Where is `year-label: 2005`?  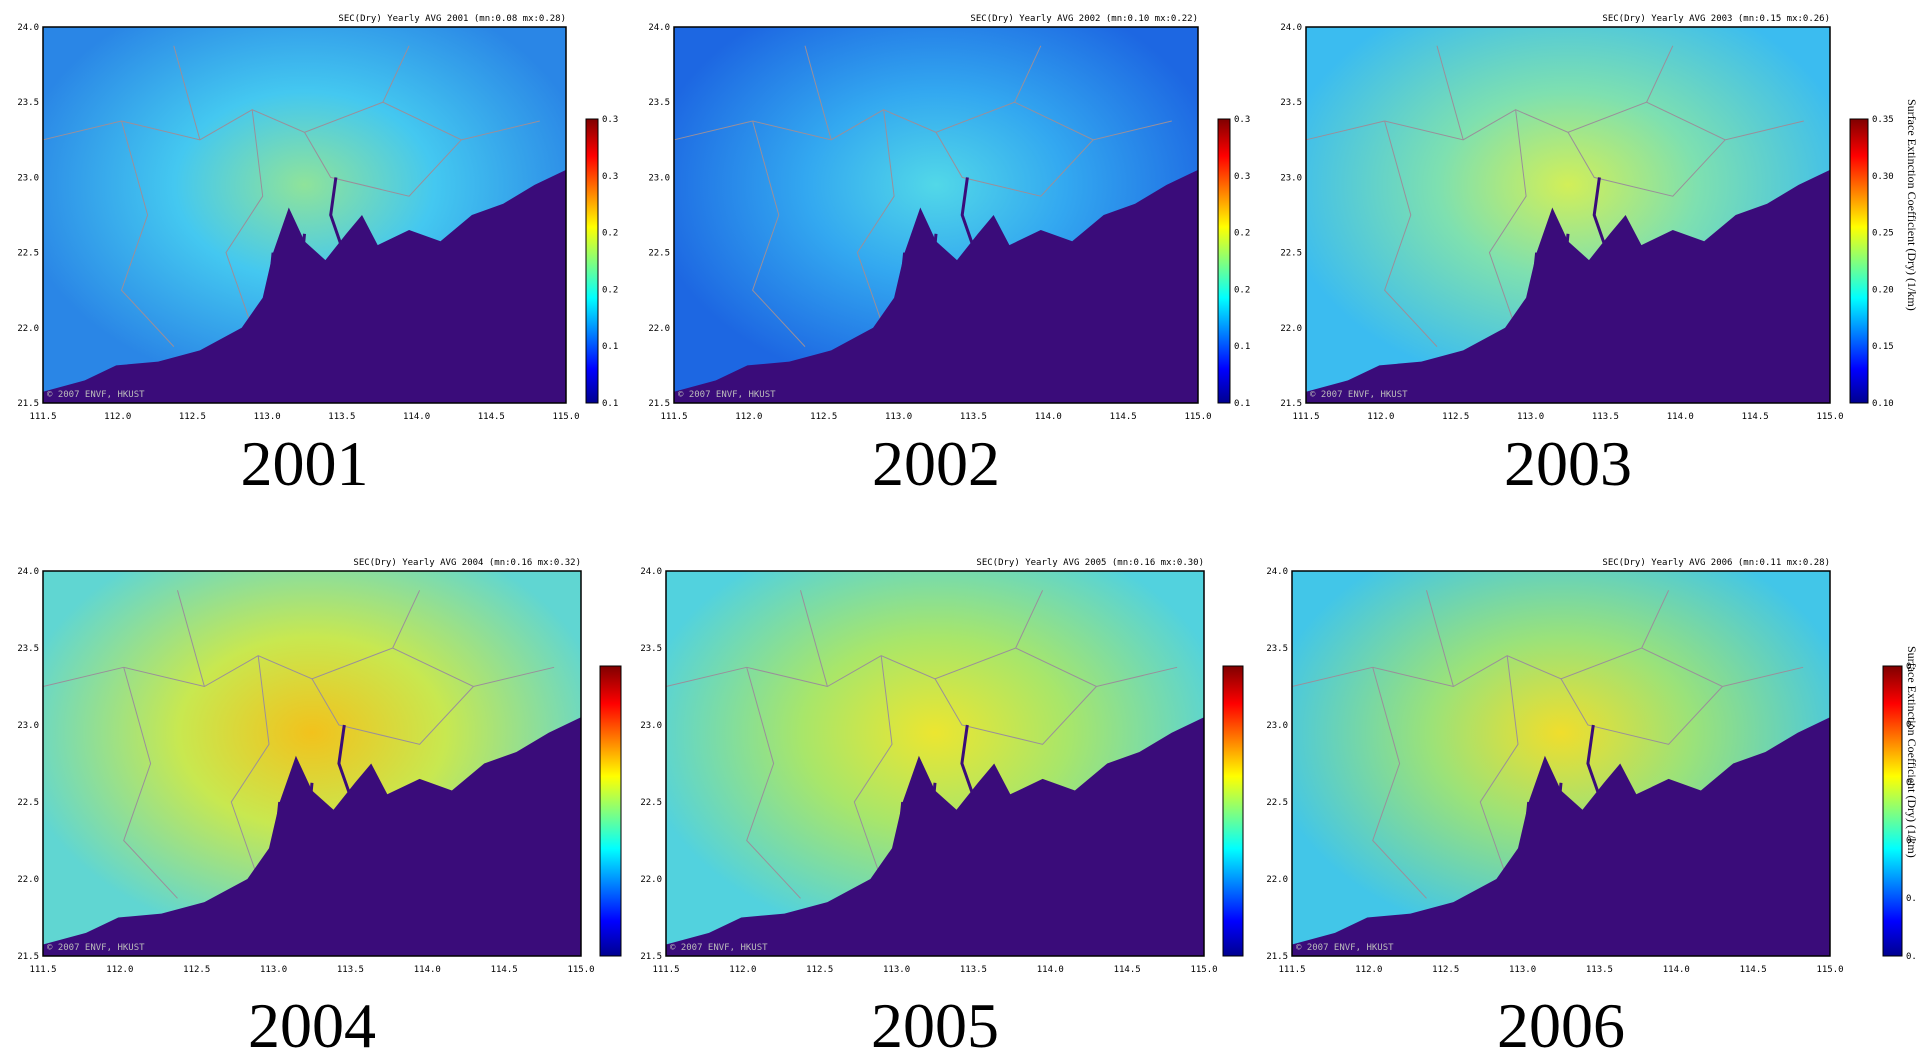 year-label: 2005 is located at coordinates (935, 1020).